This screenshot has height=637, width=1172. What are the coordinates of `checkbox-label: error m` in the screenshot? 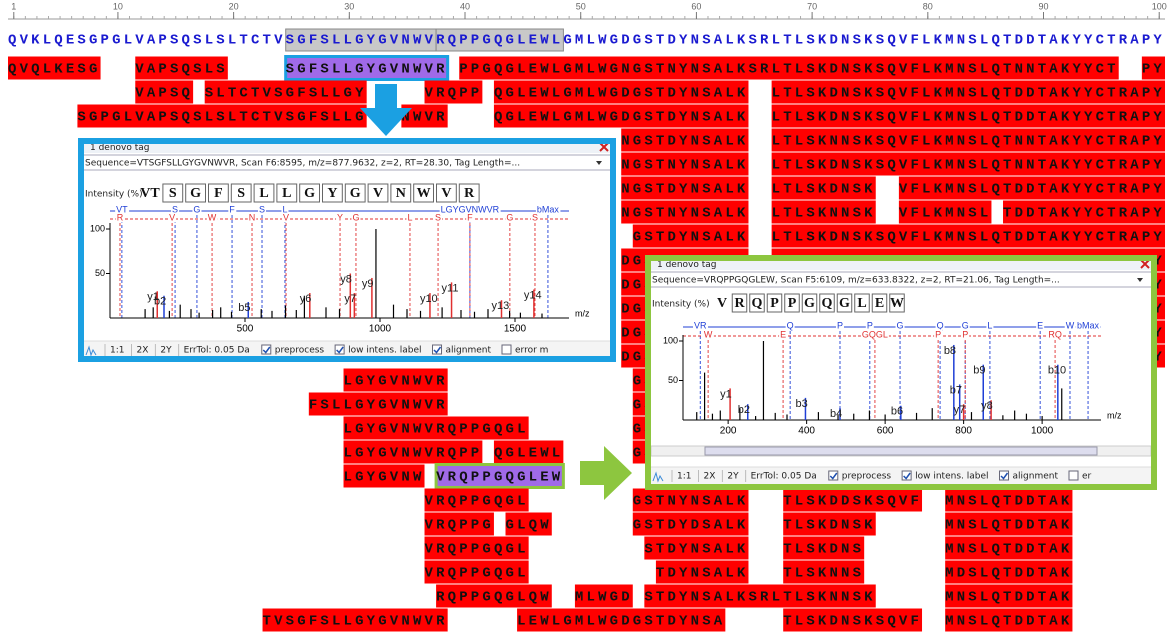 It's located at (531, 351).